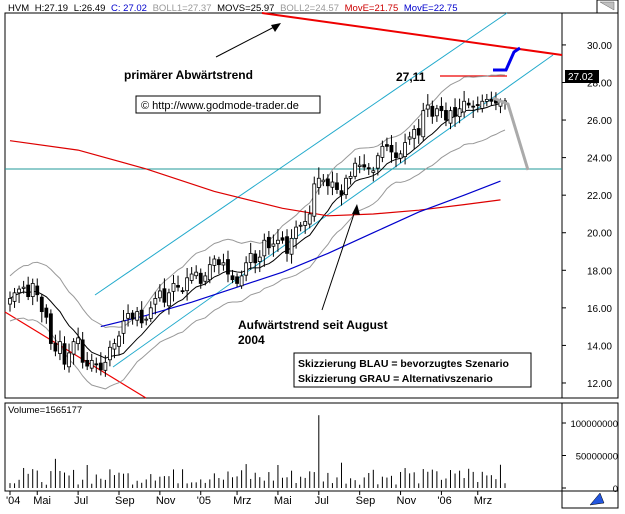 The height and width of the screenshot is (514, 625). Describe the element at coordinates (599, 309) in the screenshot. I see `y-tick-label: 16.00` at that location.